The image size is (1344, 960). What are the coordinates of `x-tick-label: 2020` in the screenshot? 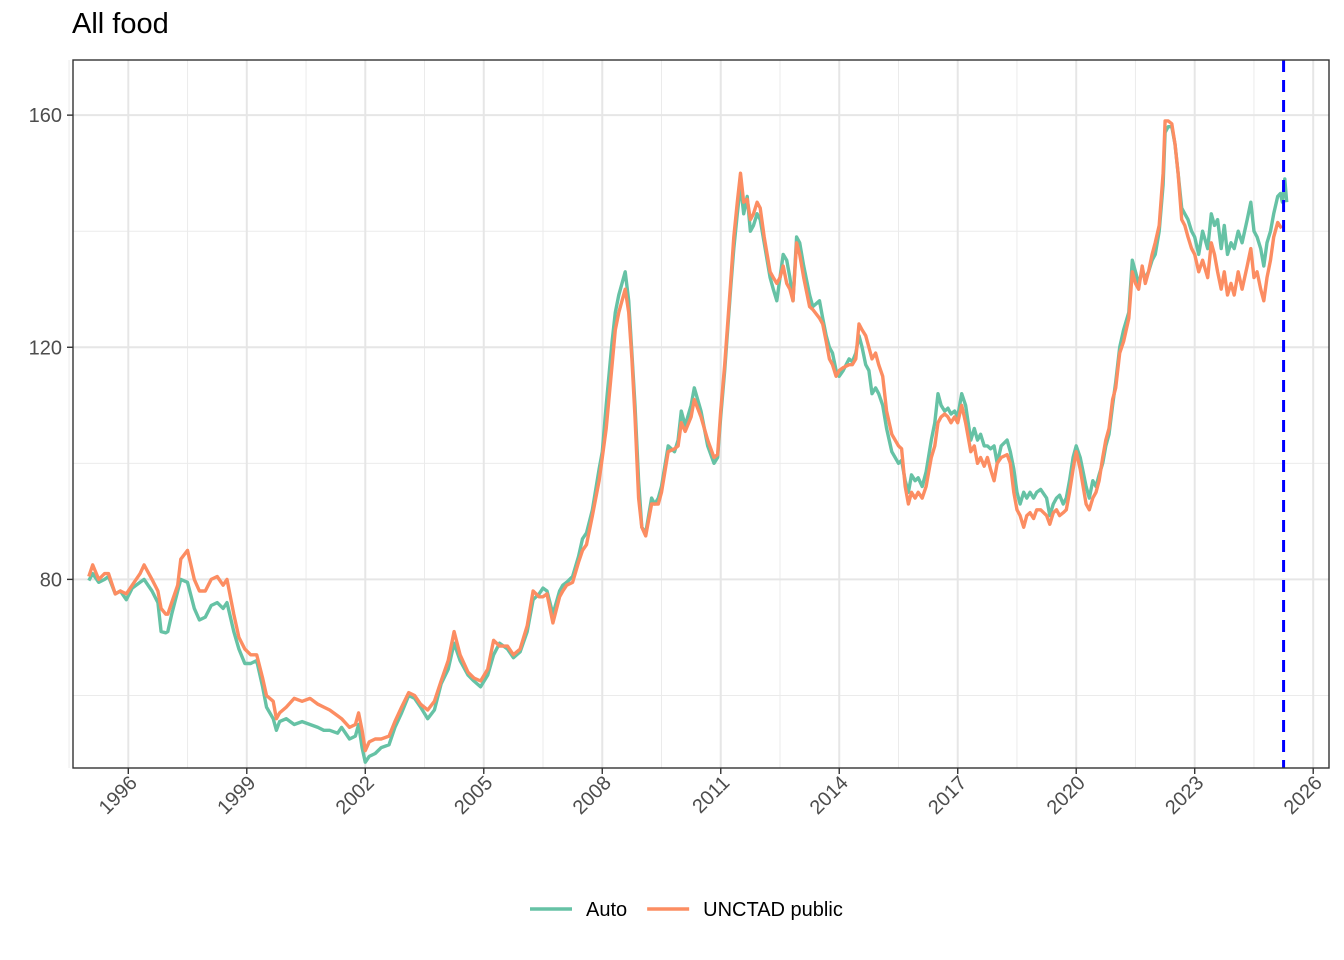 It's located at (1066, 795).